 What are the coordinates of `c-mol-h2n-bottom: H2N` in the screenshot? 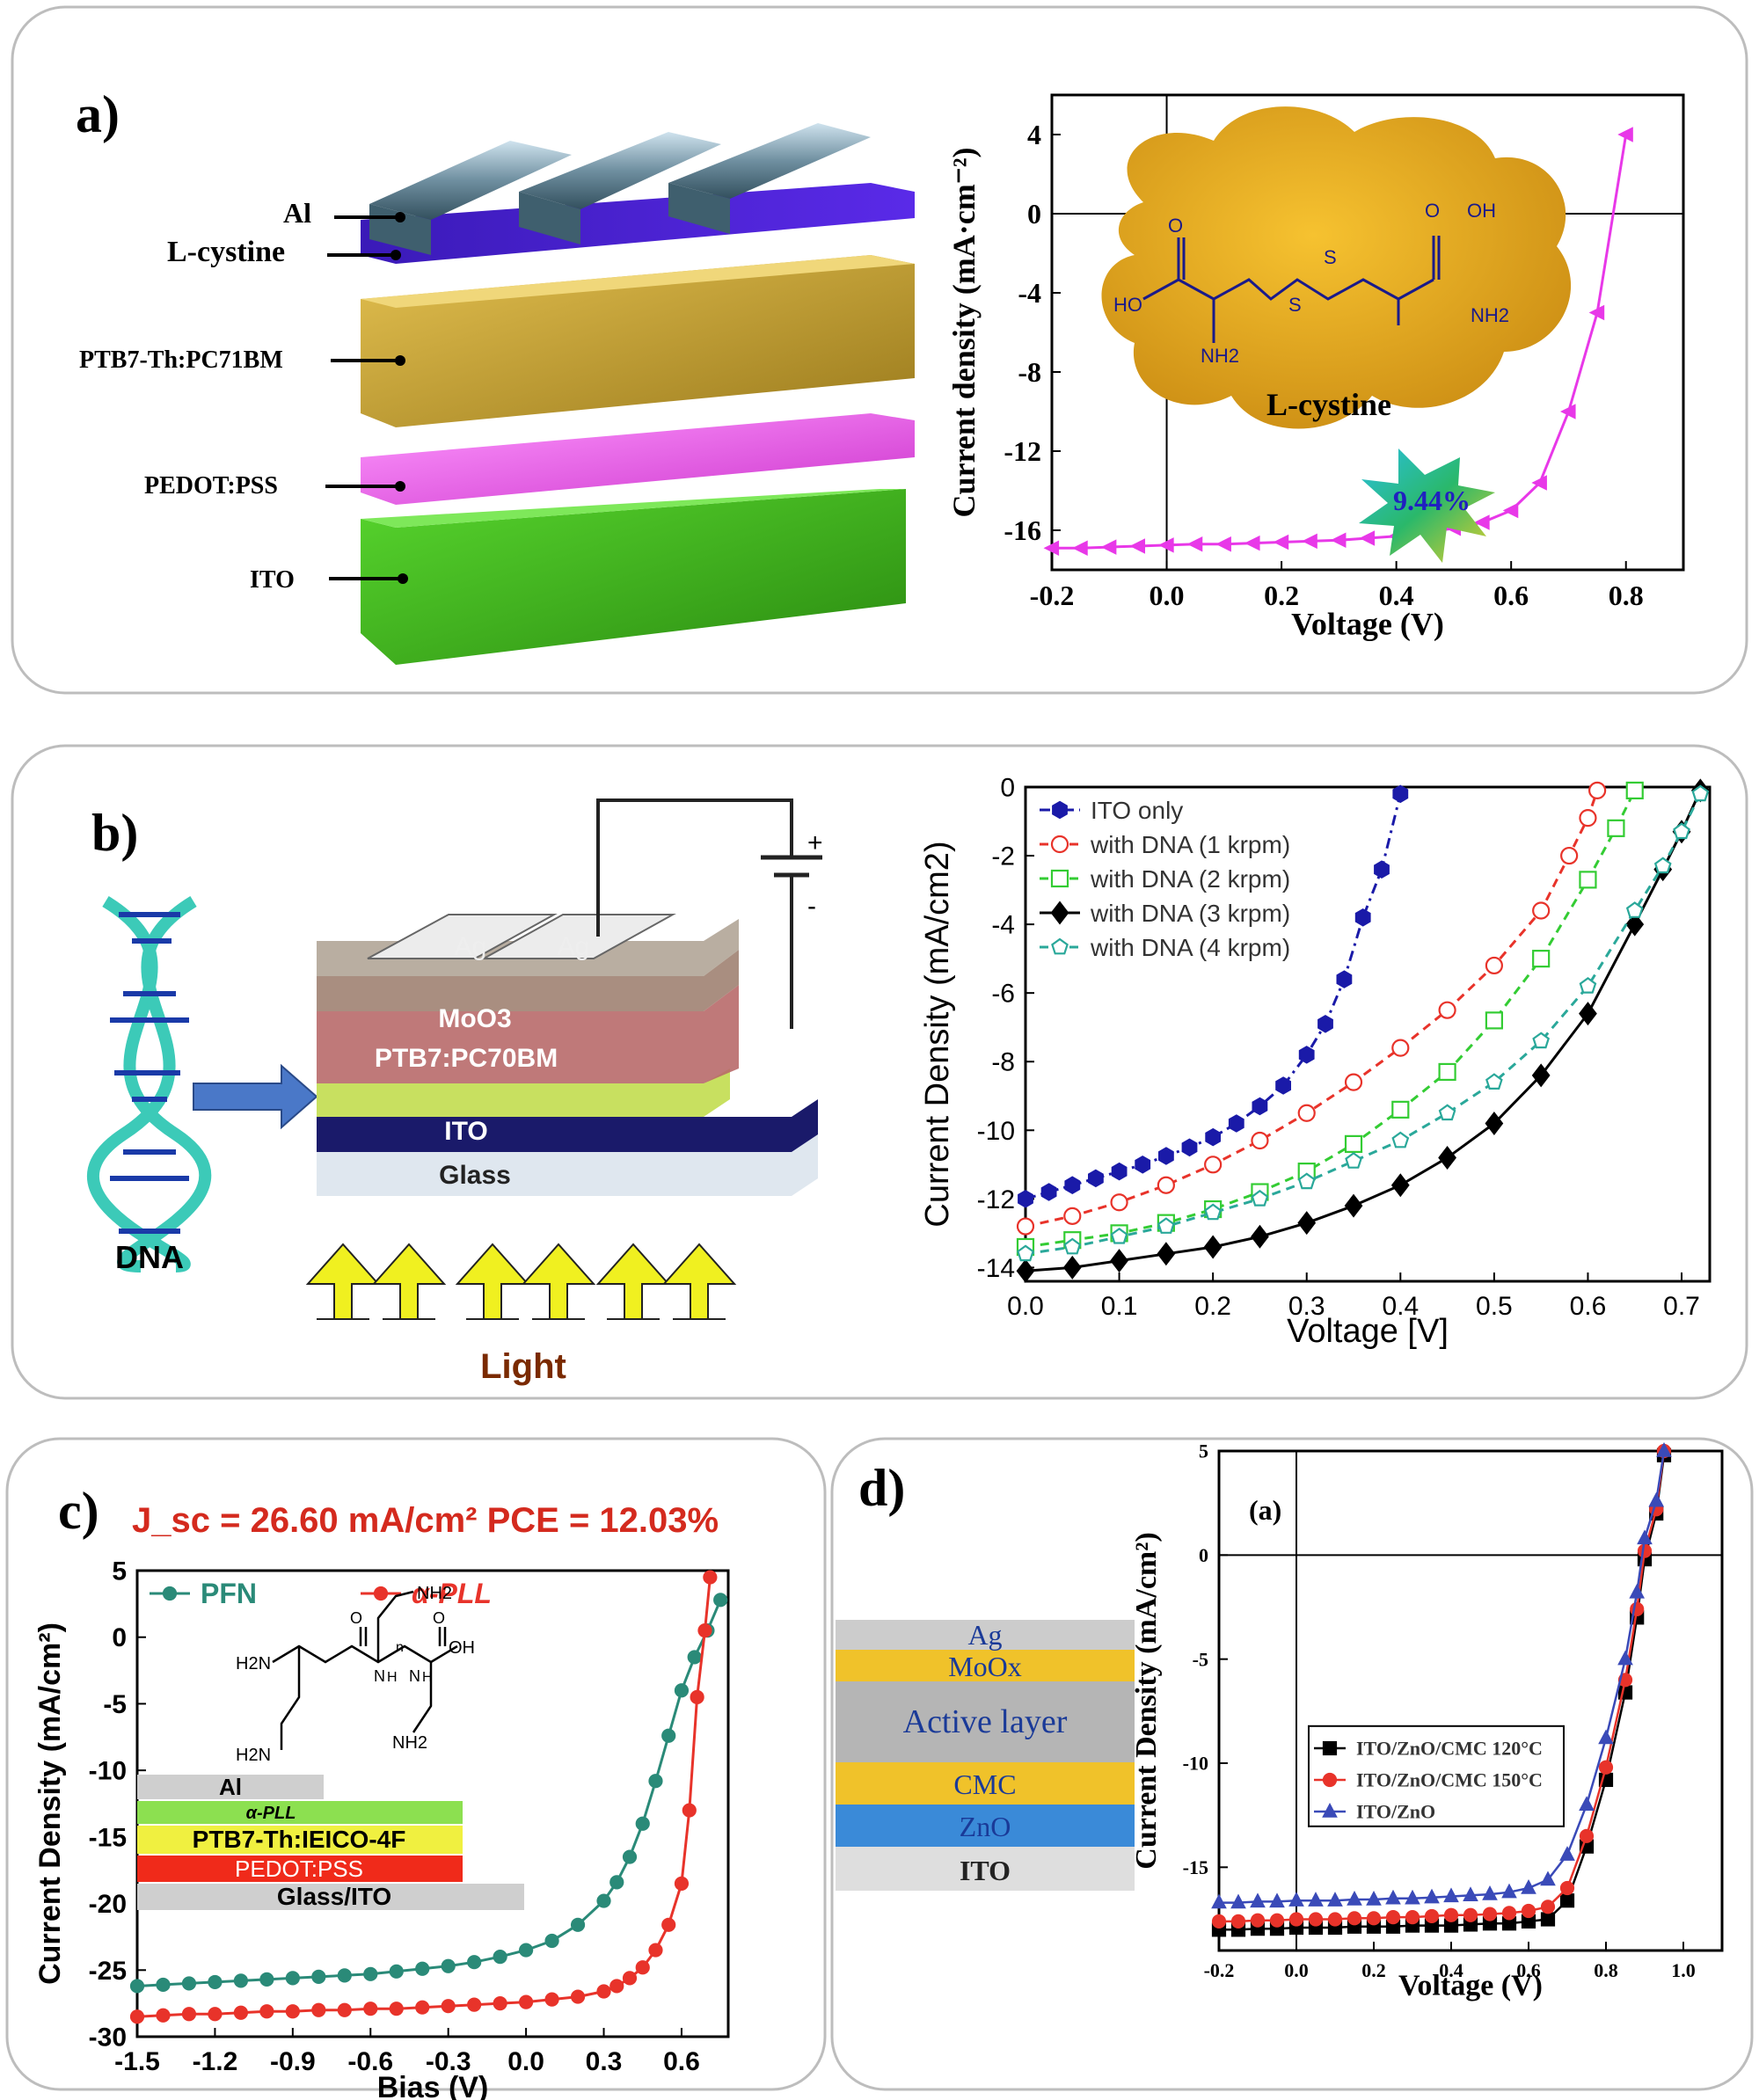 It's located at (254, 1756).